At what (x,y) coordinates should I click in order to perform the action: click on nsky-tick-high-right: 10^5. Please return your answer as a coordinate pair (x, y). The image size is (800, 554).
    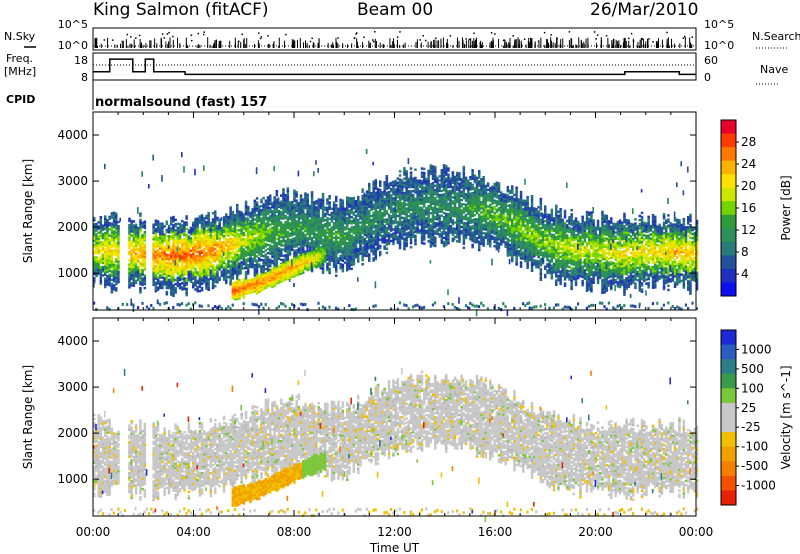
    Looking at the image, I should click on (719, 24).